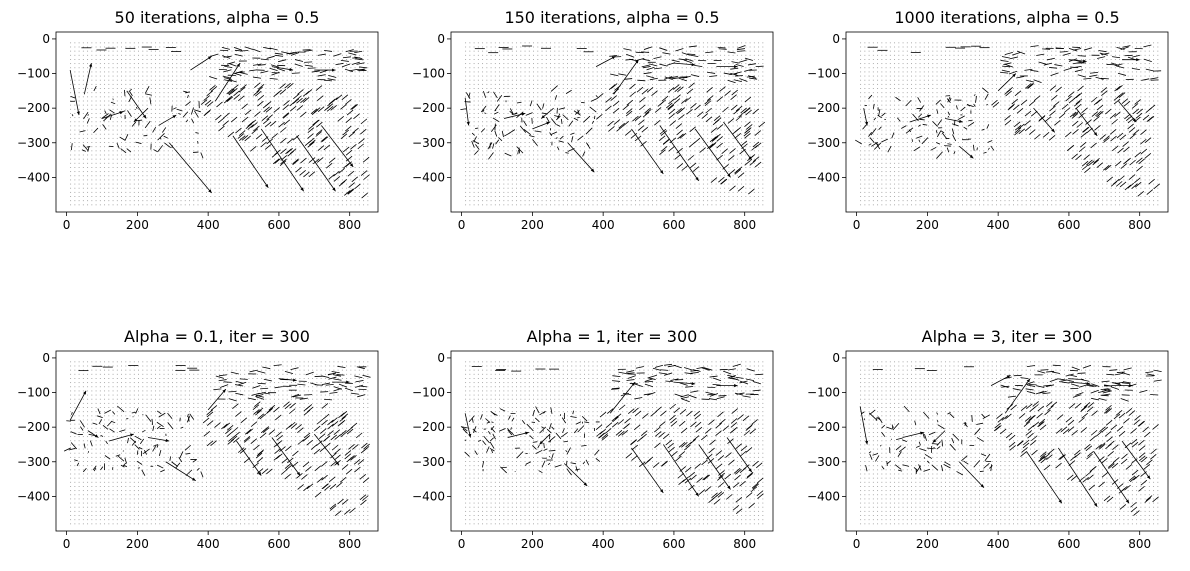 The height and width of the screenshot is (571, 1190). I want to click on vector-arrow, so click(250, 162).